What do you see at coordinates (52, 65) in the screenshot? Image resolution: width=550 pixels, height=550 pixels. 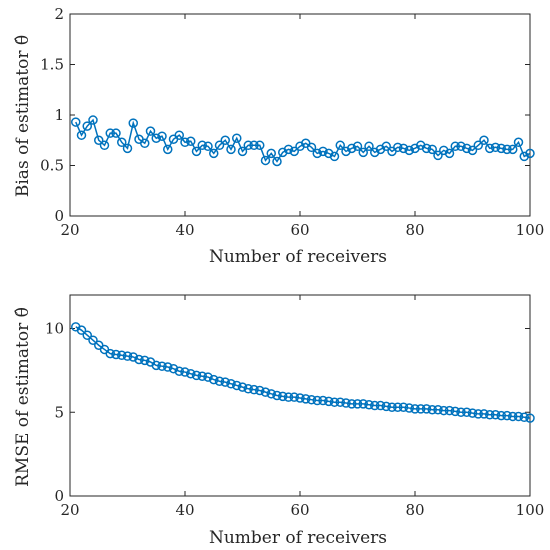 I see `bias-y-tick-label: 1.5` at bounding box center [52, 65].